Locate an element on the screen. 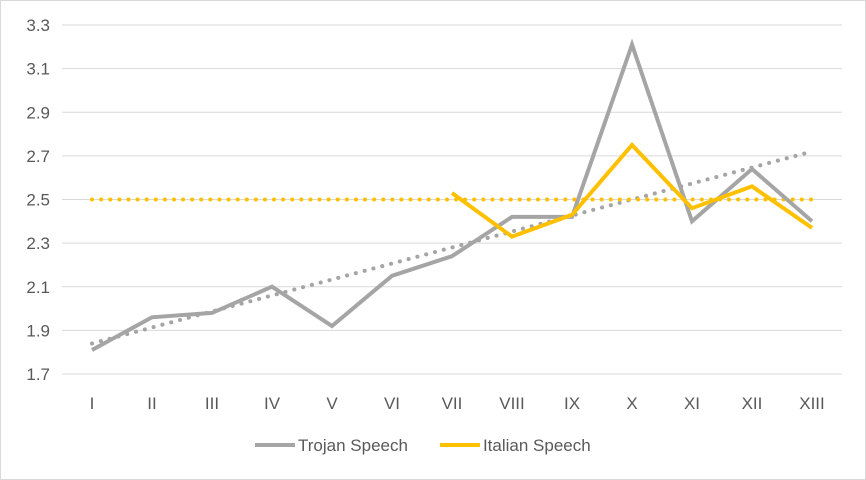 The height and width of the screenshot is (480, 866). y-tick-label: 3.1 is located at coordinates (38, 69).